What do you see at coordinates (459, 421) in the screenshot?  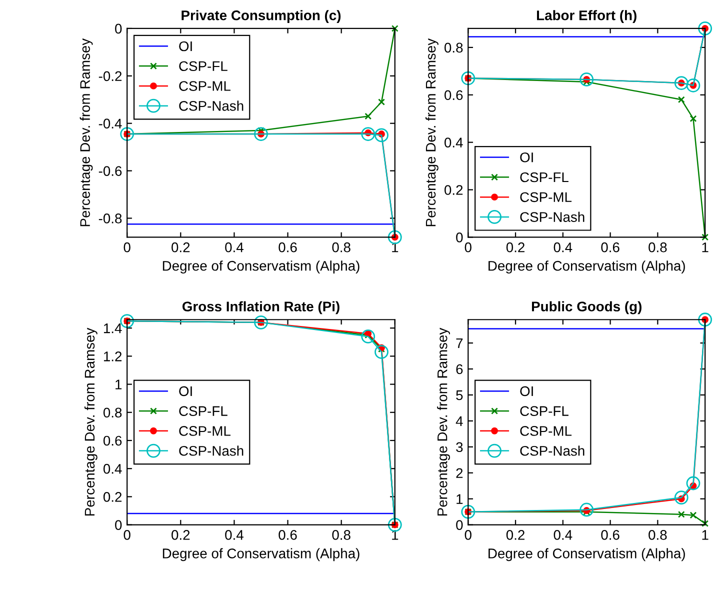 I see `y-tick-label: 4` at bounding box center [459, 421].